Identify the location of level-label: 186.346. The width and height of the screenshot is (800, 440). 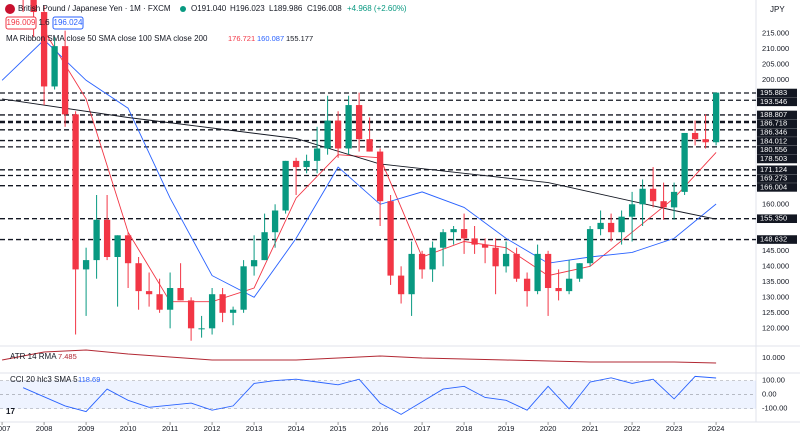
(773, 132).